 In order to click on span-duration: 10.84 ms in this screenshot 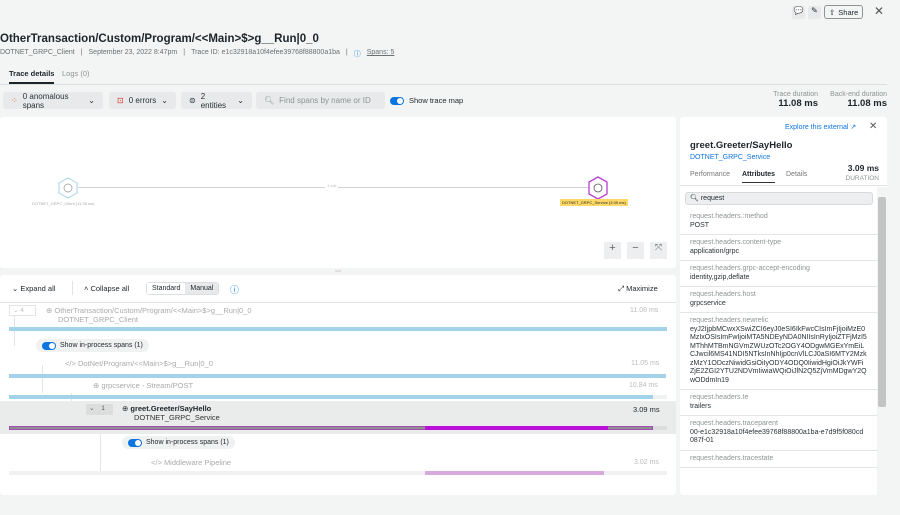, I will do `click(643, 385)`.